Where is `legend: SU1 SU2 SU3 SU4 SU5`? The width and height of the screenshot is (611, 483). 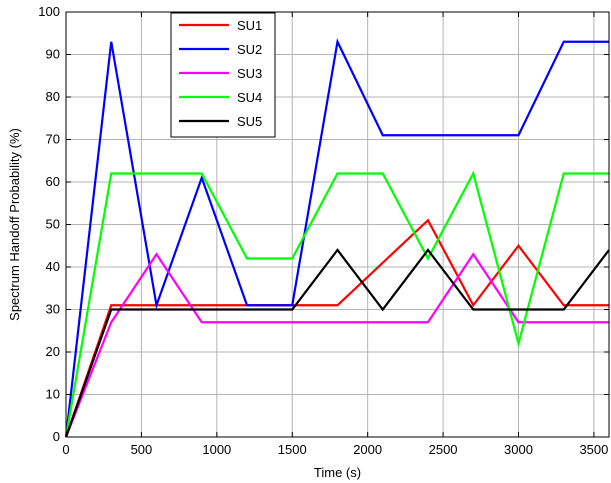 legend: SU1 SU2 SU3 SU4 SU5 is located at coordinates (223, 75).